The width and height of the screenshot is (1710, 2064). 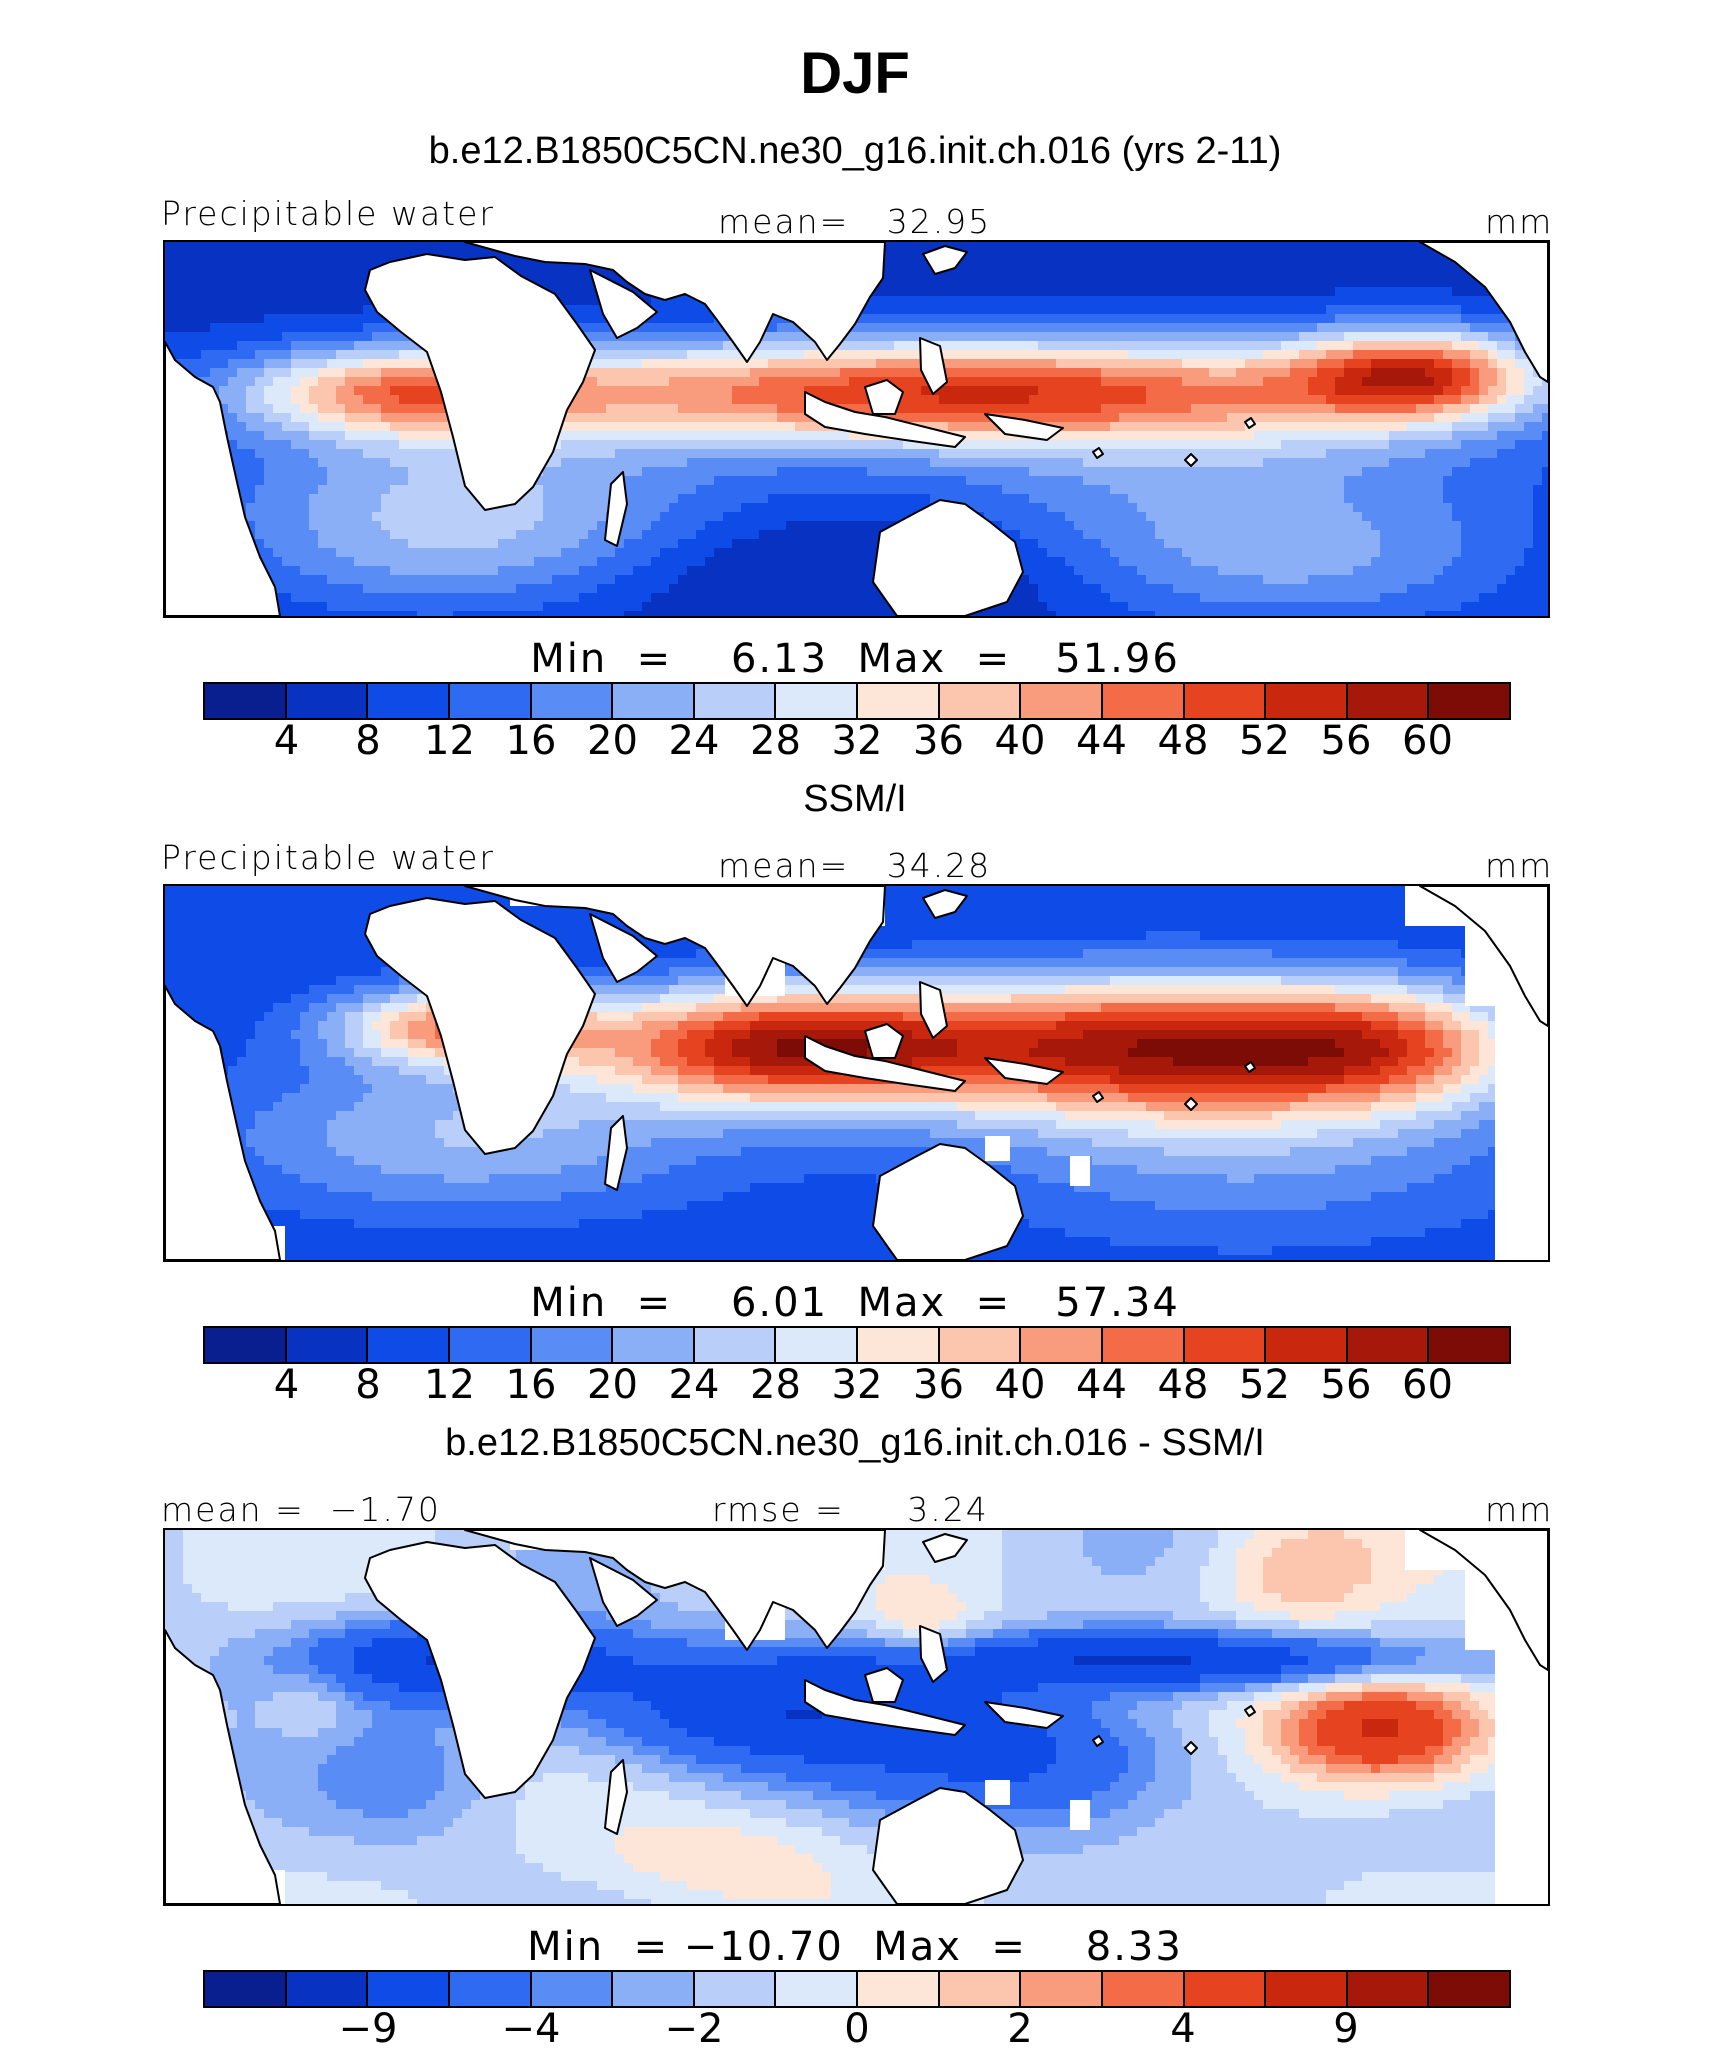 I want to click on panel-3-label-left: mean = −1.70, so click(x=301, y=1509).